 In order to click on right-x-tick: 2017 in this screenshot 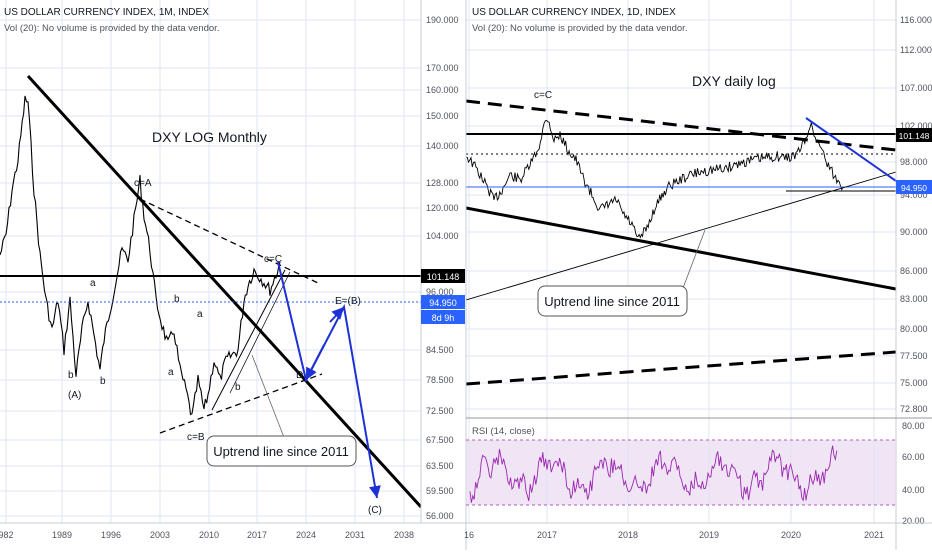, I will do `click(547, 535)`.